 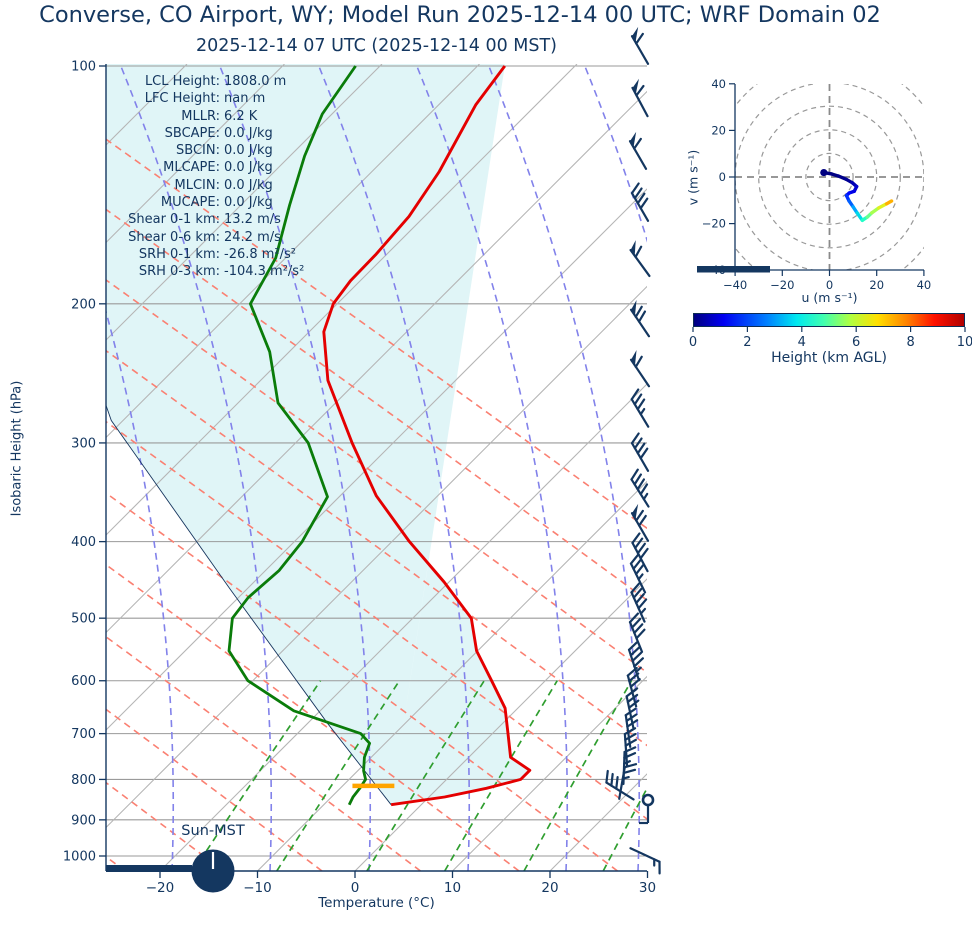 I want to click on stat-label: Shear 0-1 km:, so click(x=174, y=220).